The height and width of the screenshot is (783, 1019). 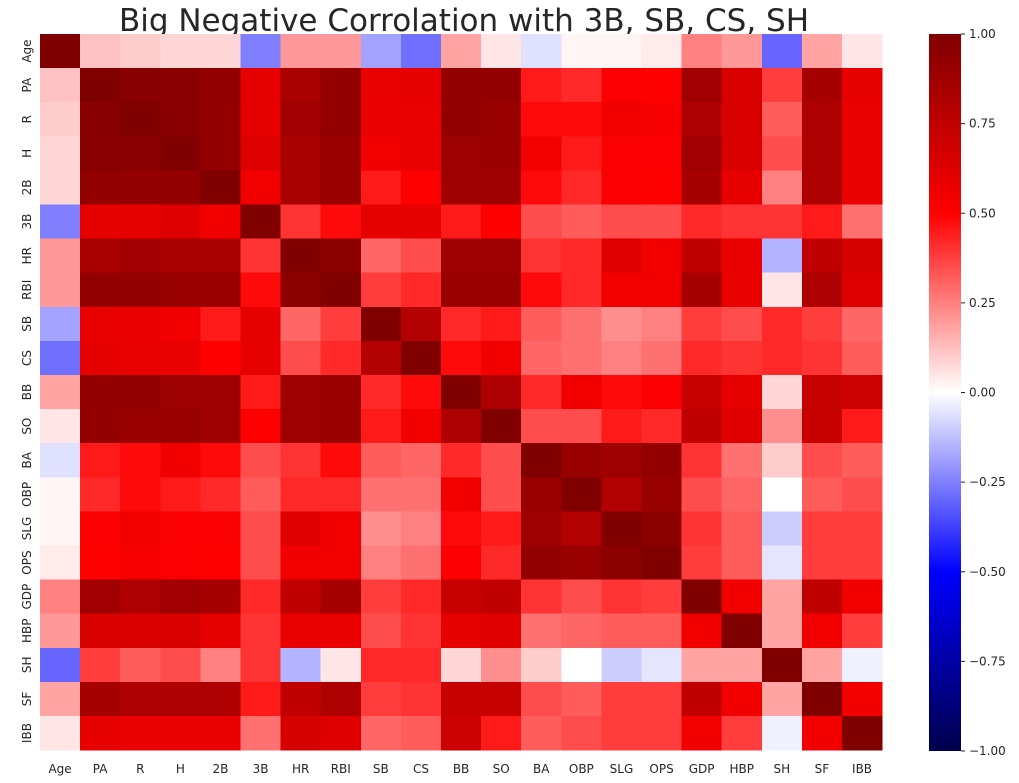 I want to click on x-tick-label: SF, so click(x=822, y=769).